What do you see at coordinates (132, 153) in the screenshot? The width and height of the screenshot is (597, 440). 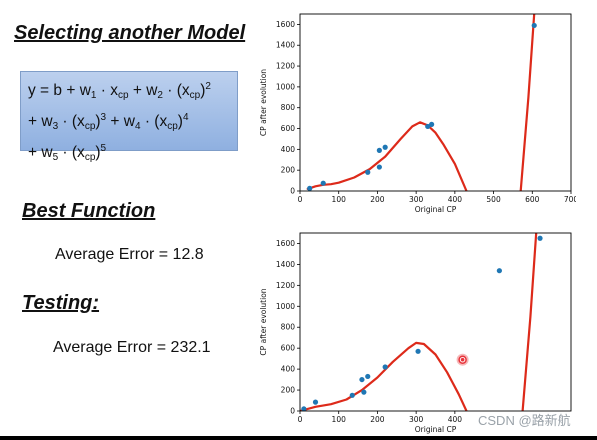 I see `formula-line-3: + w5 · (xcp)5` at bounding box center [132, 153].